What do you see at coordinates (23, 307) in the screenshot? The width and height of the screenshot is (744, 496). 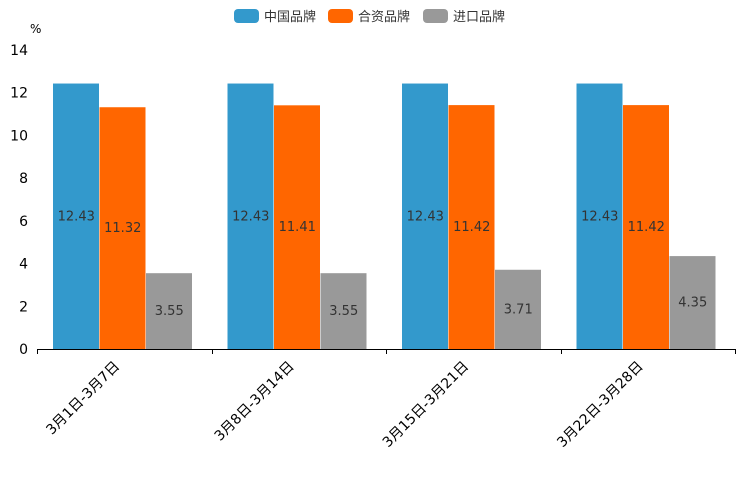 I see `y-tick-label: 2` at bounding box center [23, 307].